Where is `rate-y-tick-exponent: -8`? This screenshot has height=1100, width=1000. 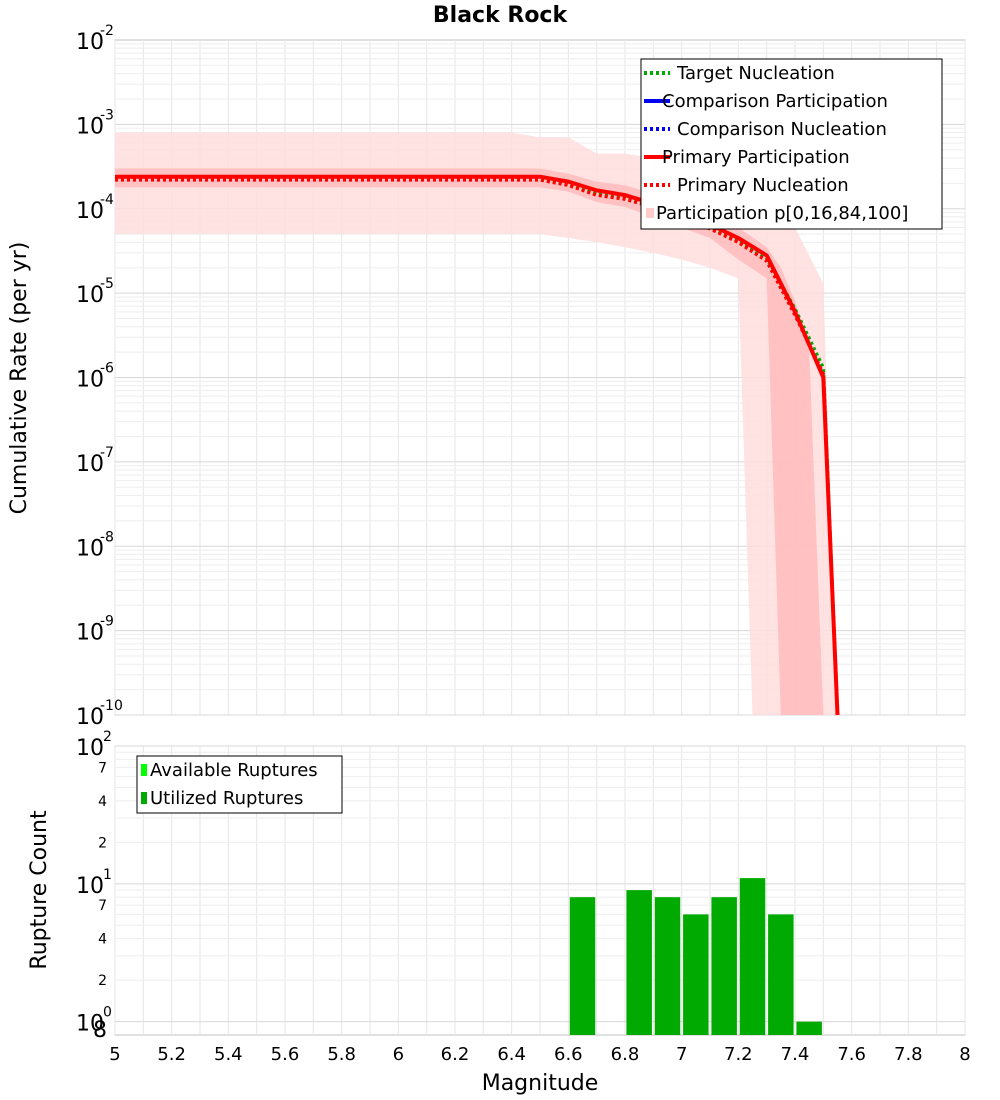
rate-y-tick-exponent: -8 is located at coordinates (107, 537).